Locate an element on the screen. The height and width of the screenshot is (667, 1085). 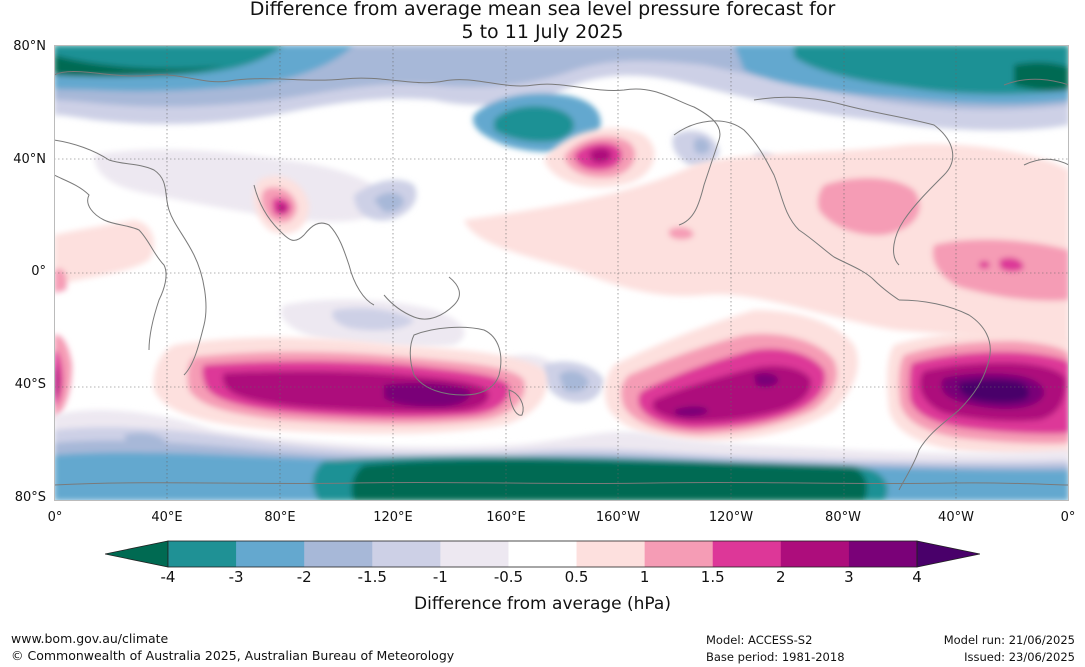
colorbar is located at coordinates (542, 554).